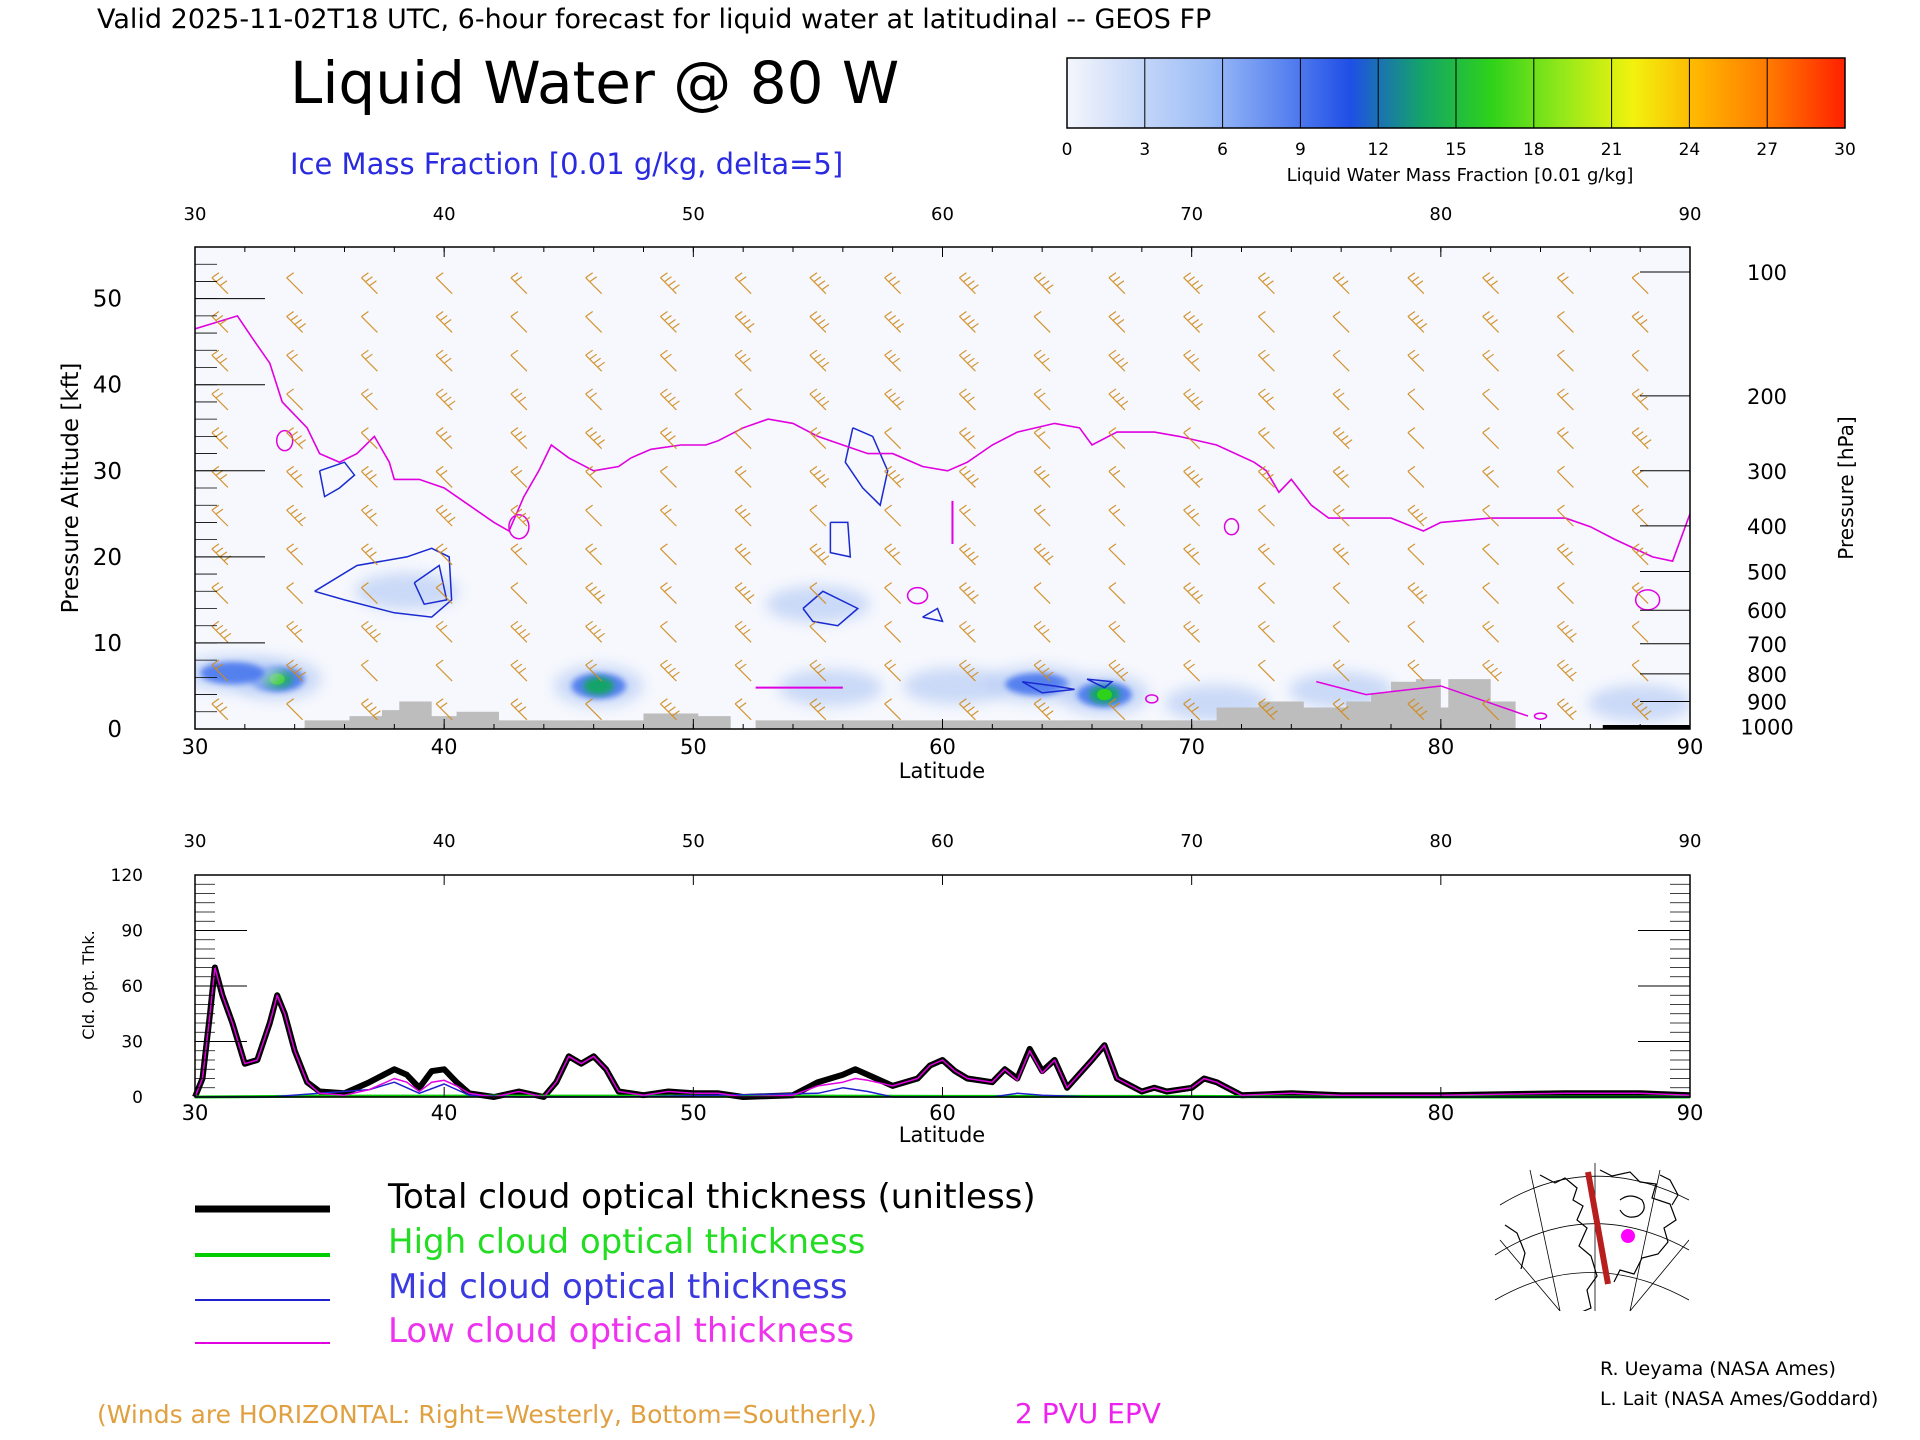 The height and width of the screenshot is (1440, 1920). I want to click on opt-top-tick-label: 40, so click(444, 841).